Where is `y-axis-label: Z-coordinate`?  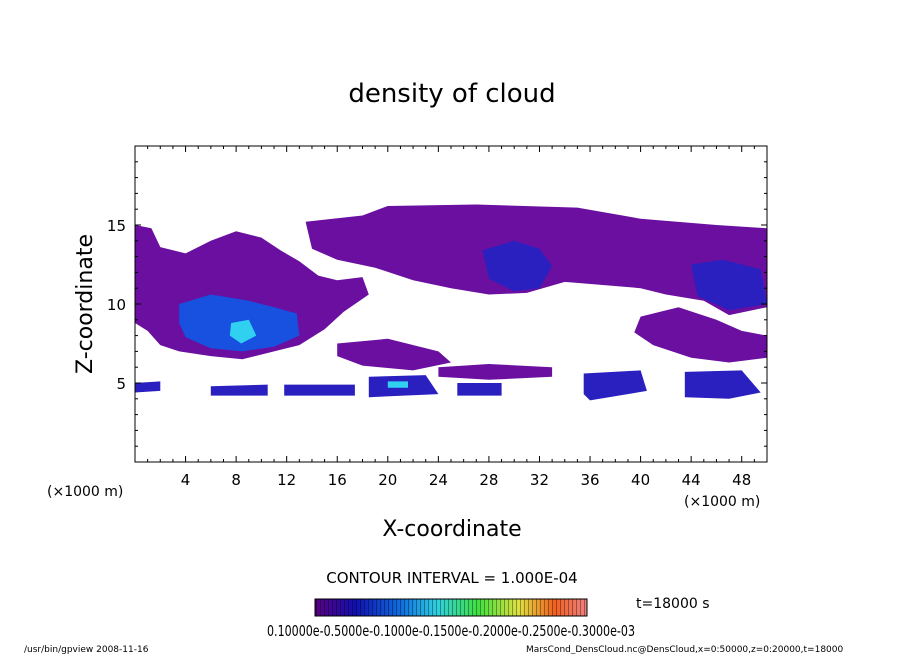
y-axis-label: Z-coordinate is located at coordinates (85, 304).